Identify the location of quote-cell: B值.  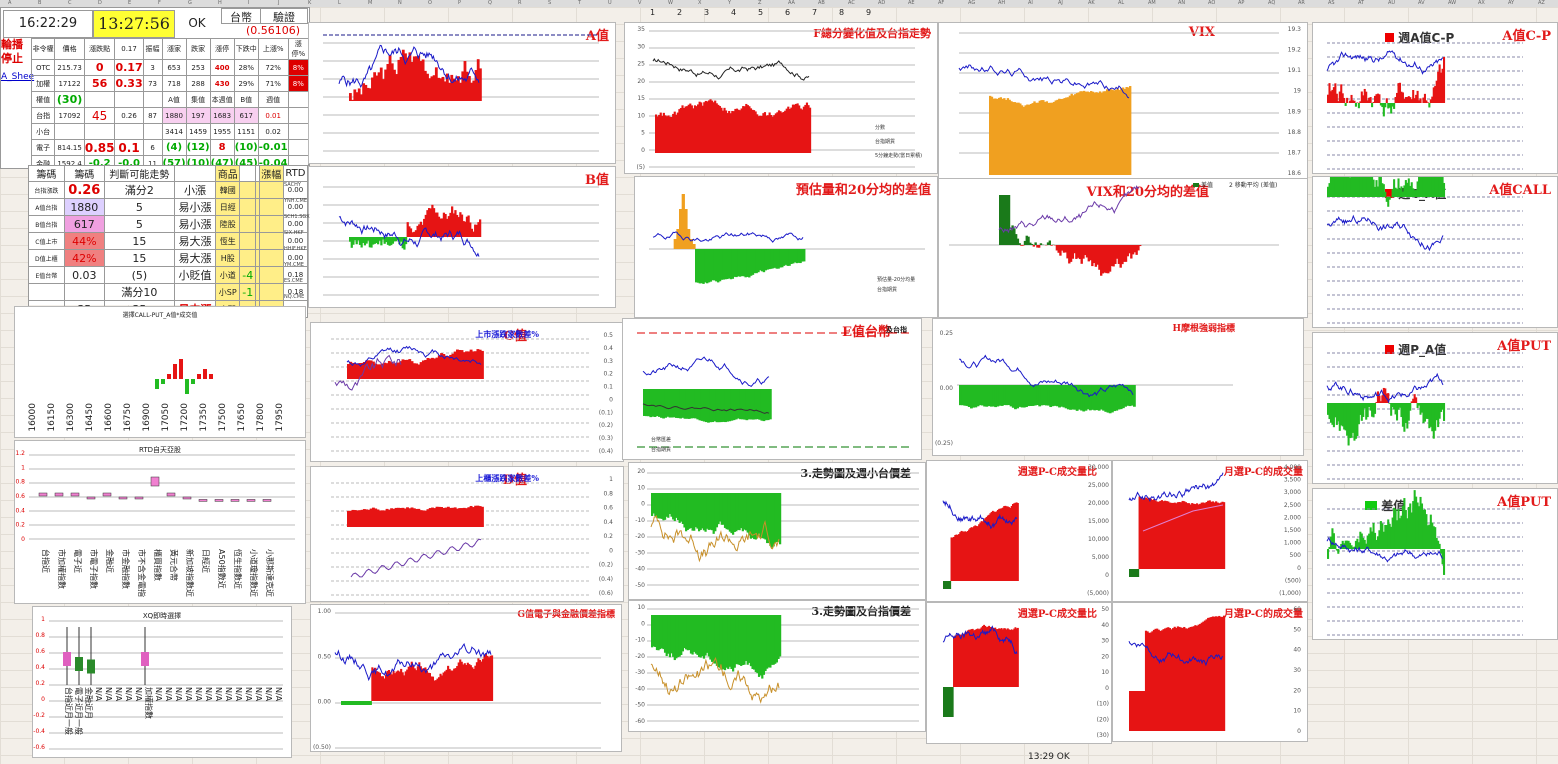
(246, 99).